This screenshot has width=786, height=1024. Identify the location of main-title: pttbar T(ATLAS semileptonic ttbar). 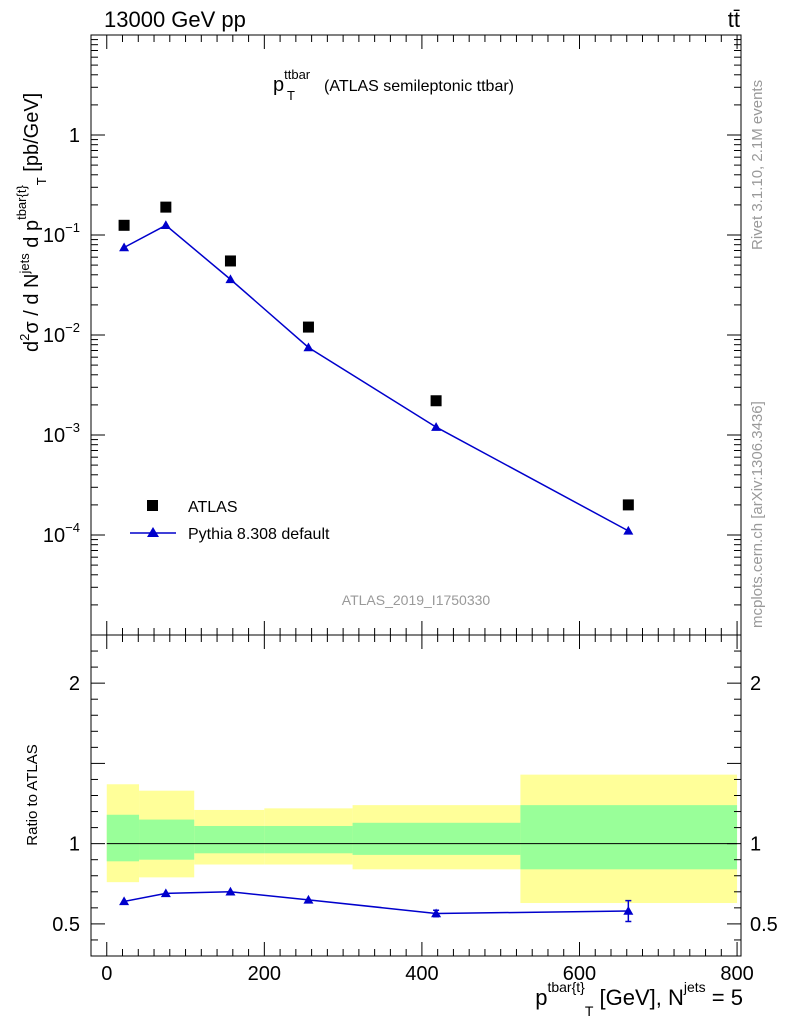
(393, 85).